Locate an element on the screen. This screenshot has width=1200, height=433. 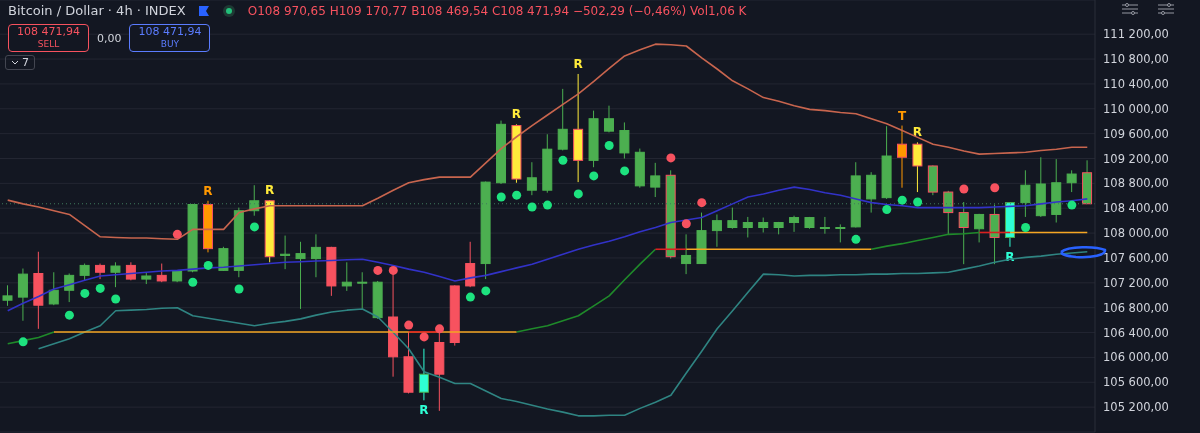
annotation: BUY is located at coordinates (170, 44).